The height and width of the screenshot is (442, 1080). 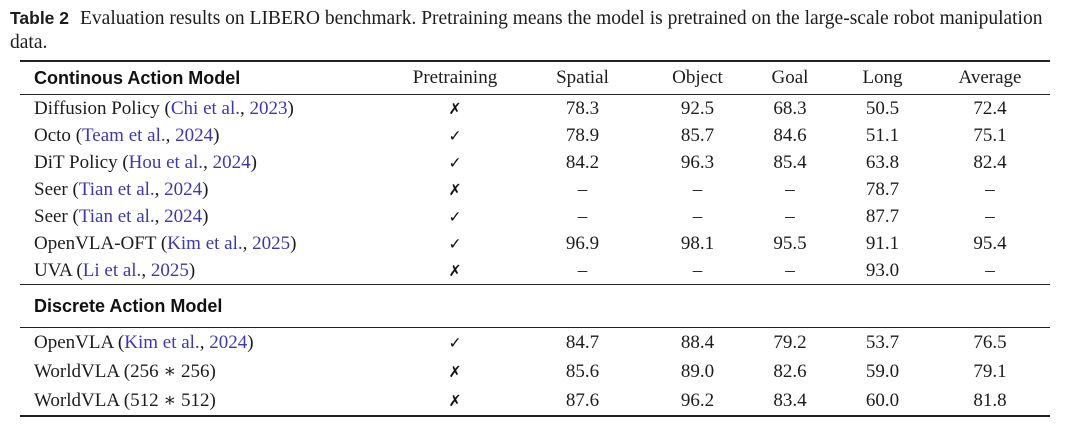 I want to click on model-cell: UVA (Li et al., 2025), so click(x=115, y=270).